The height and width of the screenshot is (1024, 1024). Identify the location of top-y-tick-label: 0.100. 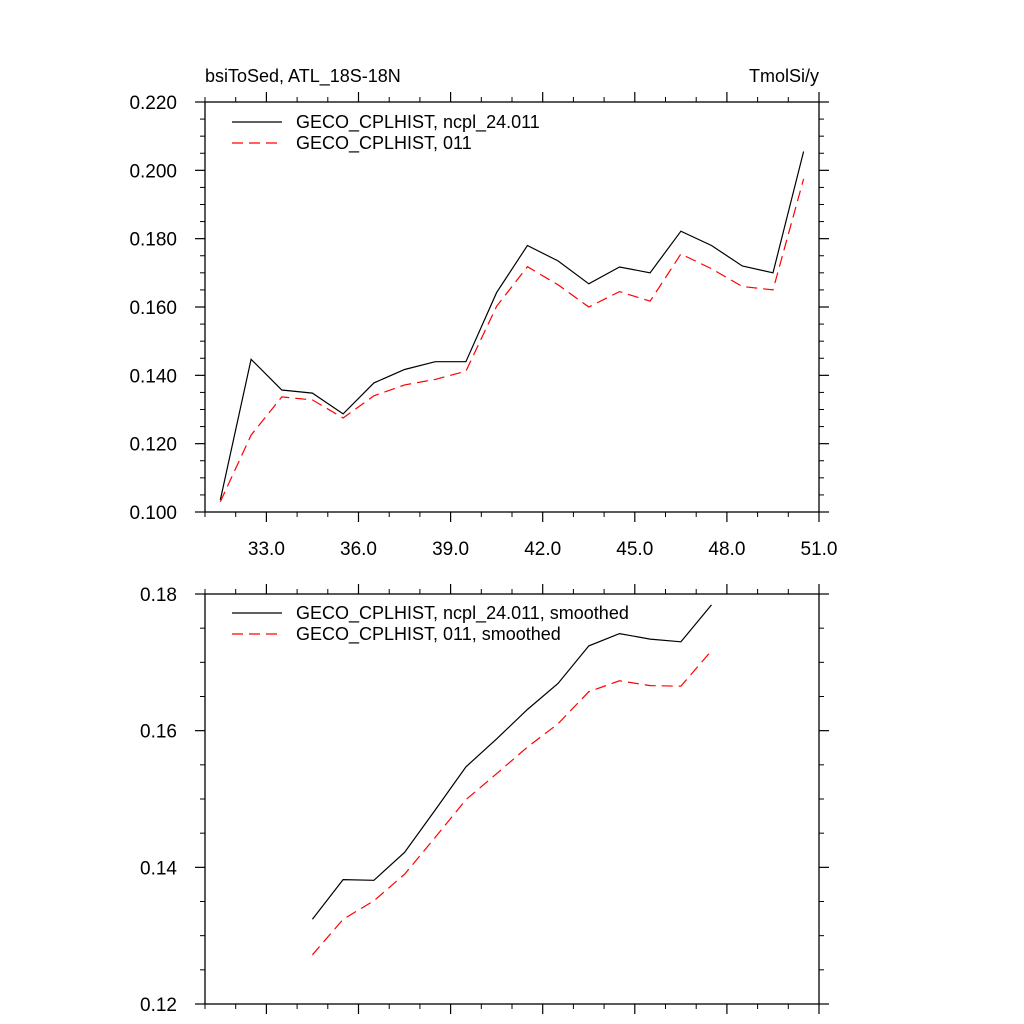
(153, 513).